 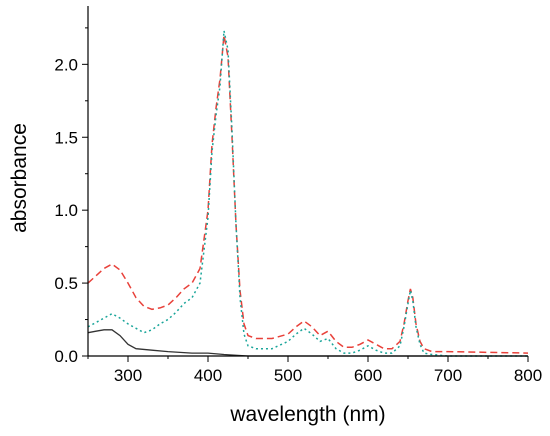 I want to click on x-tick-label-400: 400, so click(x=208, y=375).